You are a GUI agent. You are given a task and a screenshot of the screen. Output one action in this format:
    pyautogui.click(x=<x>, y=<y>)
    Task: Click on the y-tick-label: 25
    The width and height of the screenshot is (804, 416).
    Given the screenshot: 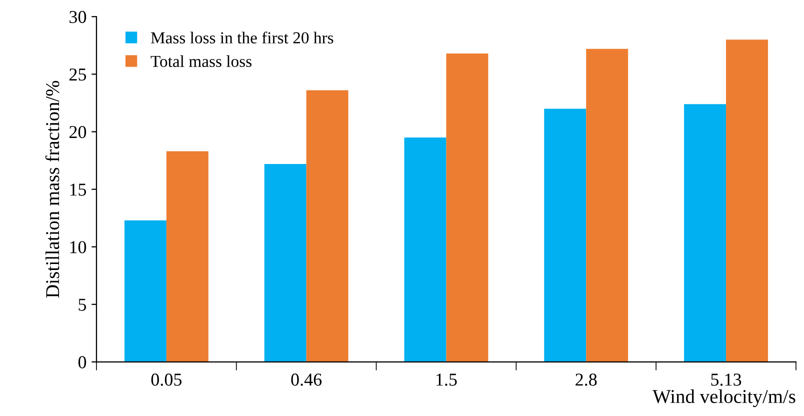 What is the action you would take?
    pyautogui.click(x=77, y=74)
    